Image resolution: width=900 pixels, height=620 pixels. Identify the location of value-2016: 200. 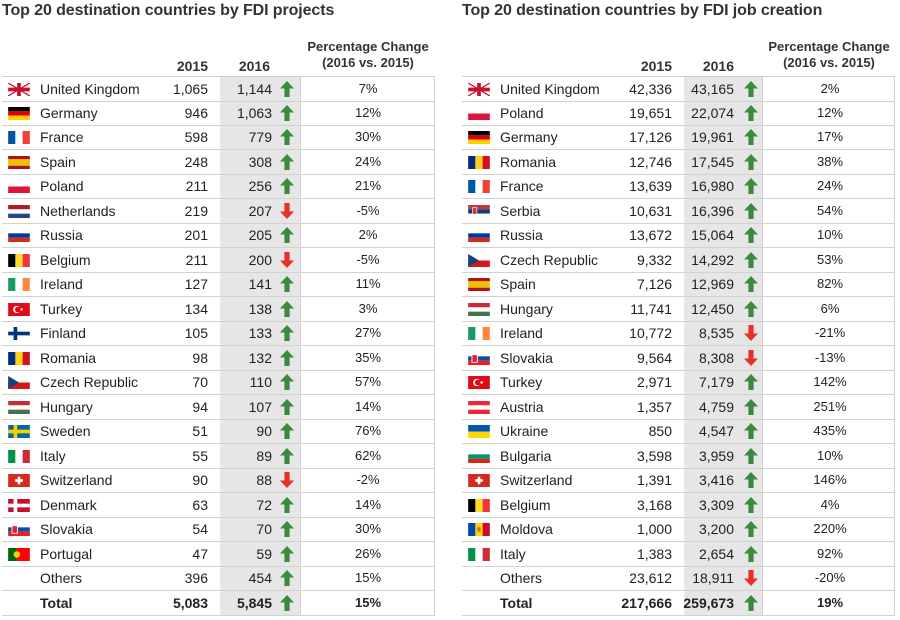
(260, 259).